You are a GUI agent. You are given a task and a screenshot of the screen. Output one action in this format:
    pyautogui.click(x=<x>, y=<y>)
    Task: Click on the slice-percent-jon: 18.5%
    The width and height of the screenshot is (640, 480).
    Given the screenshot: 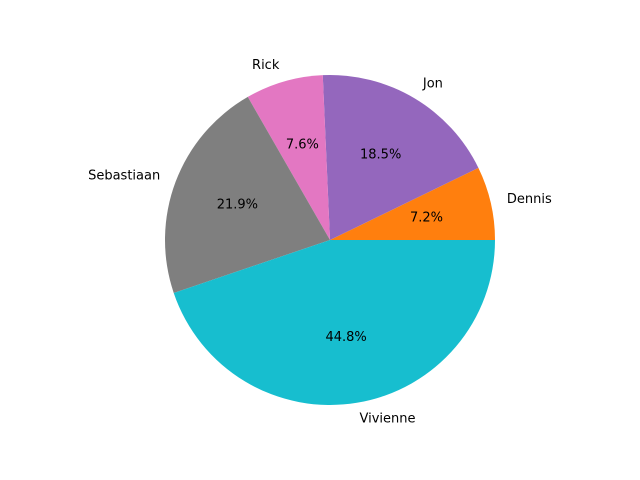 What is the action you would take?
    pyautogui.click(x=380, y=154)
    